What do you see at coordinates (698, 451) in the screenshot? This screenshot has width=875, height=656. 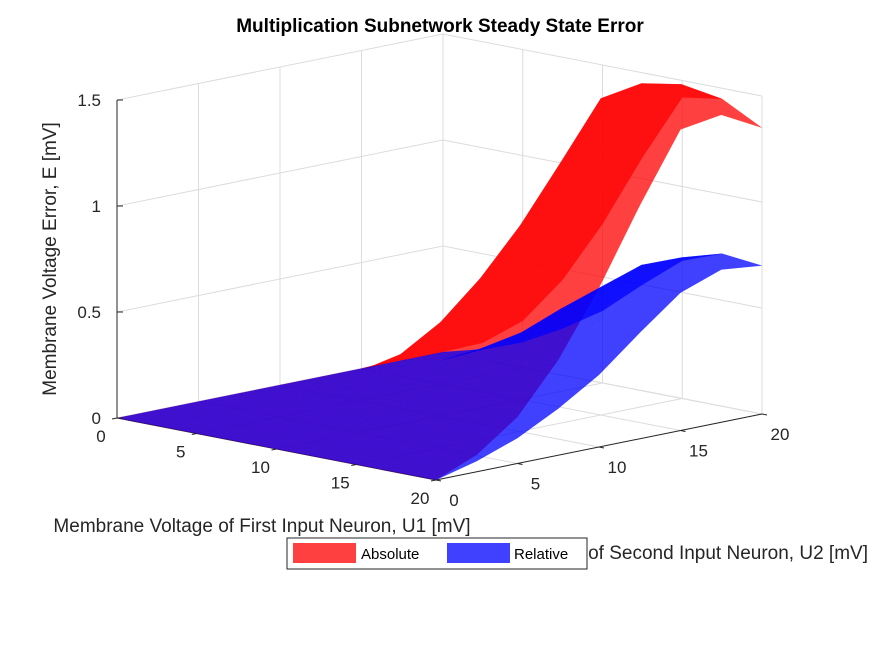 I see `y-tick-label: 15` at bounding box center [698, 451].